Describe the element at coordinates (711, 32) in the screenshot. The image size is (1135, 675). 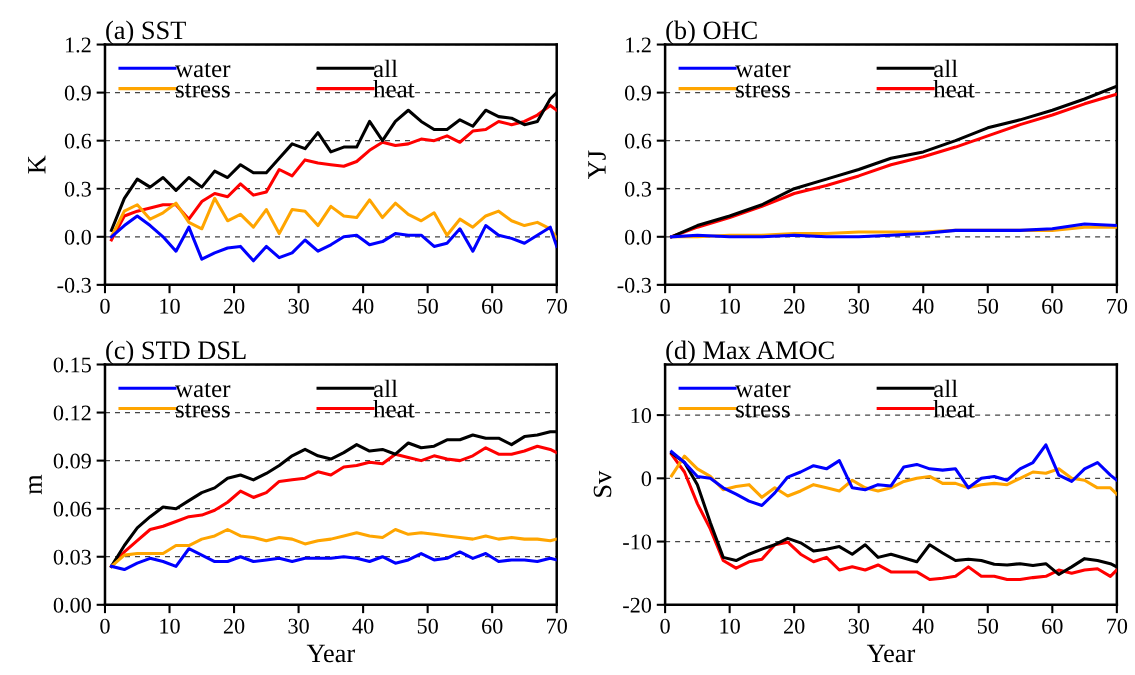
I see `chart-title: (b) OHC` at that location.